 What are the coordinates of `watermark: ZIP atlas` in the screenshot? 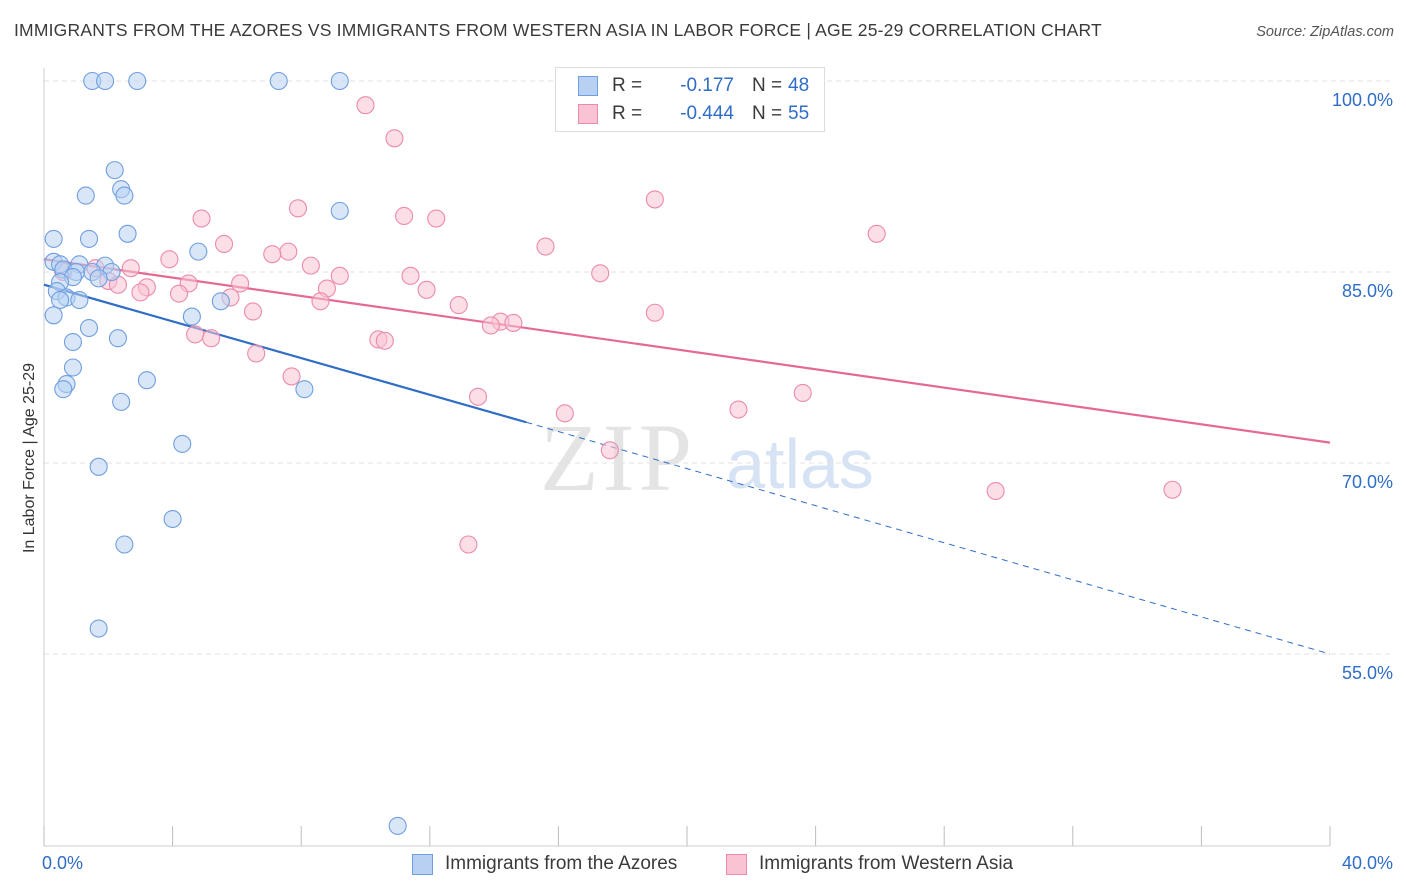 It's located at (707, 457).